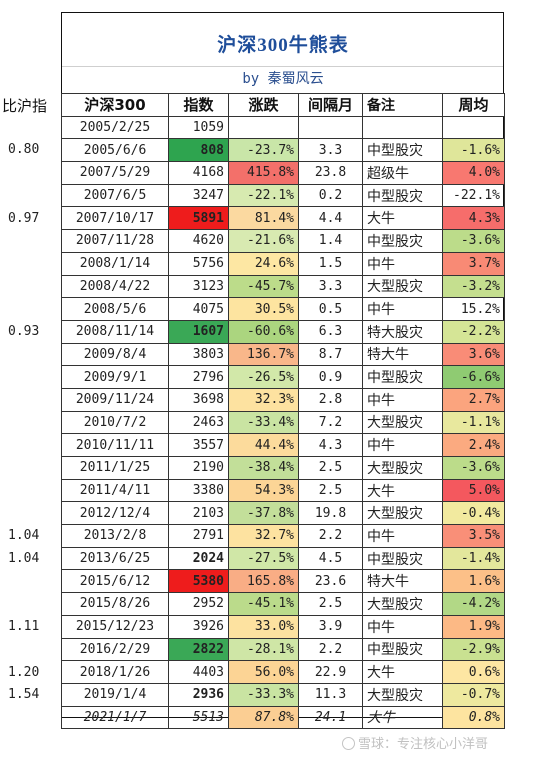  Describe the element at coordinates (198, 694) in the screenshot. I see `index-cell: 2936` at that location.